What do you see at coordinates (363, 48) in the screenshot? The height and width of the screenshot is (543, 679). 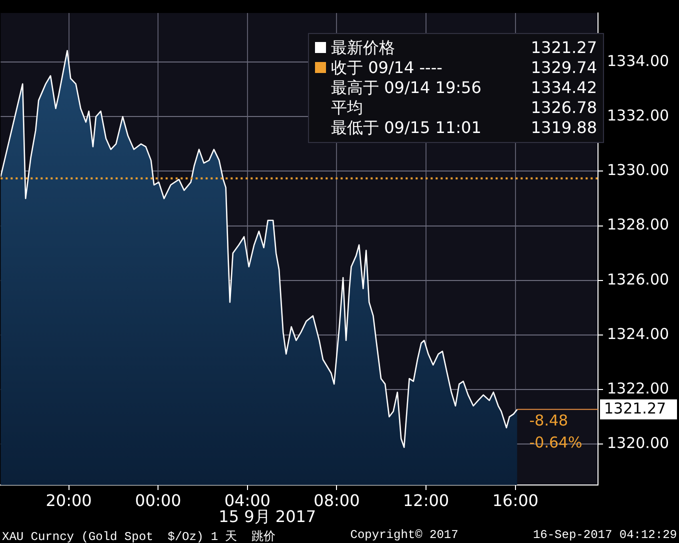 I see `legend-label: 最新价格` at bounding box center [363, 48].